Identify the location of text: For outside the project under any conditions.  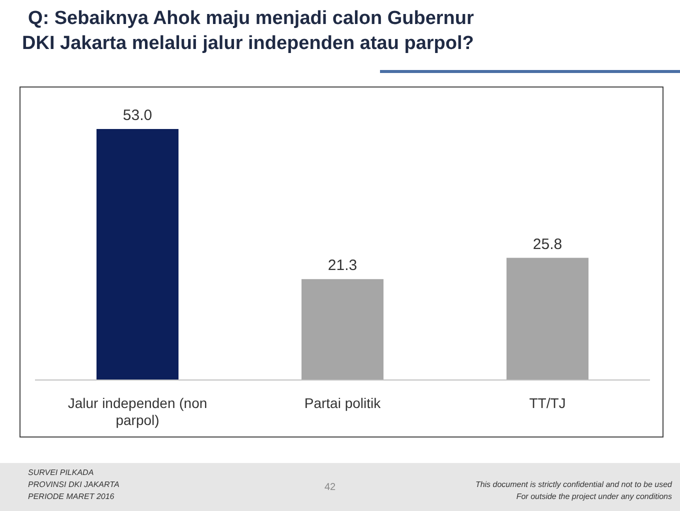
(594, 496).